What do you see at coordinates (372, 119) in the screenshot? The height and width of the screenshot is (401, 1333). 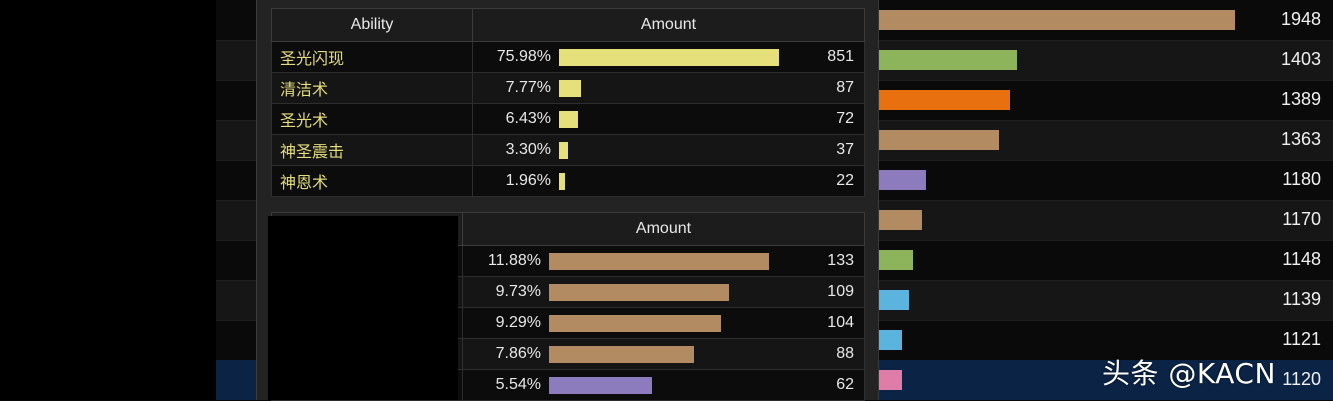 I see `ability-name: 圣光术` at bounding box center [372, 119].